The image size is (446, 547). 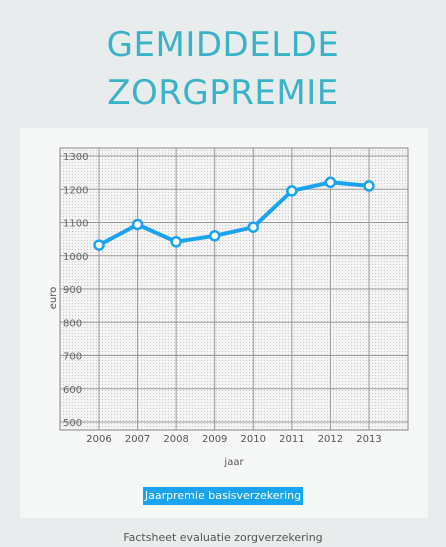 What do you see at coordinates (223, 45) in the screenshot?
I see `title-line-1: GEMIDDELDE` at bounding box center [223, 45].